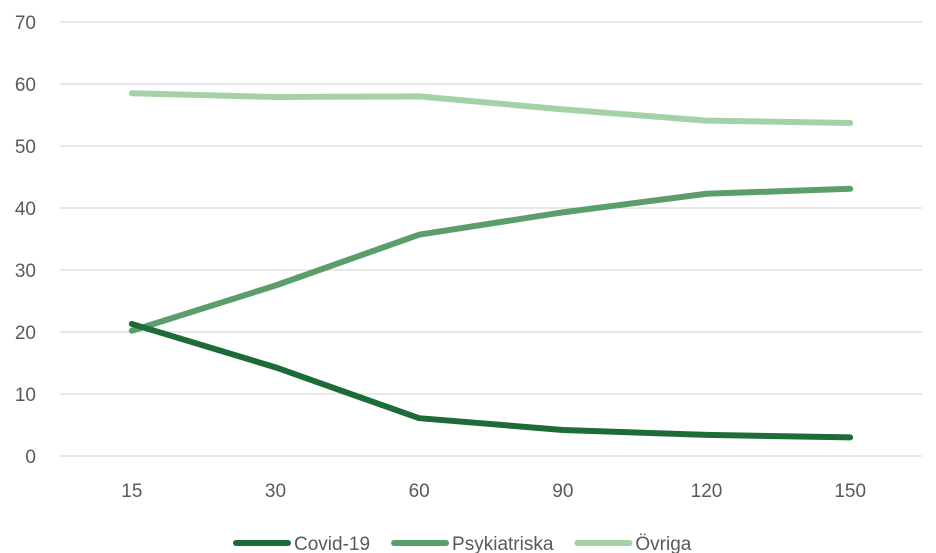  What do you see at coordinates (25, 23) in the screenshot?
I see `y-tick-label-70: 70` at bounding box center [25, 23].